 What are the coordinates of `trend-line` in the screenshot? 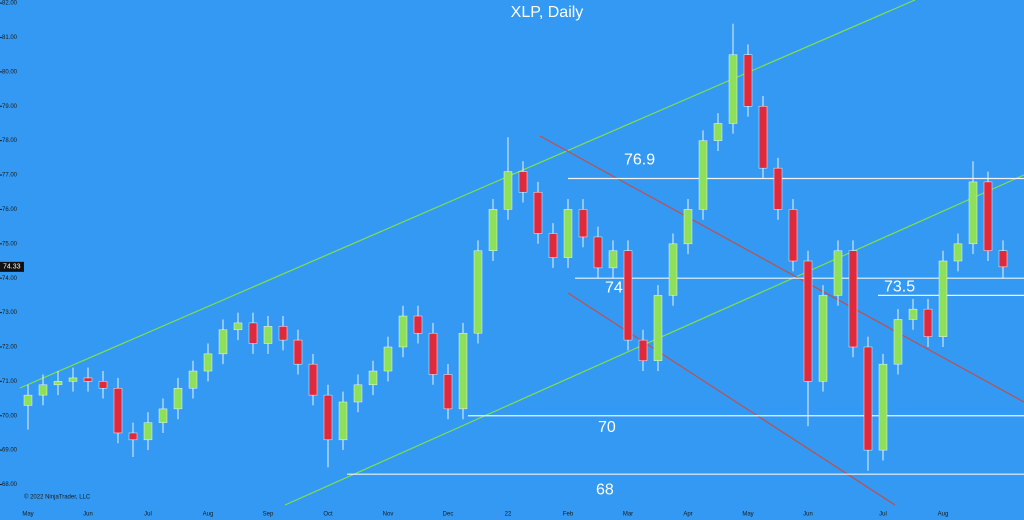 It's located at (731, 399).